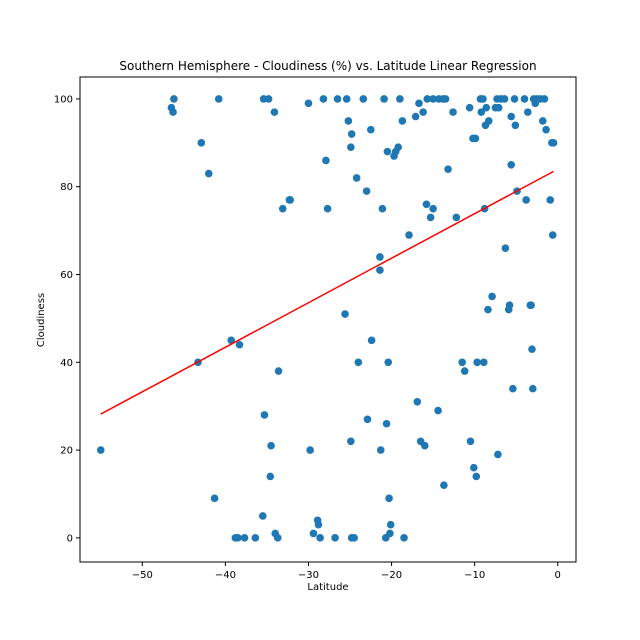  What do you see at coordinates (66, 363) in the screenshot?
I see `y-tick-label: 40` at bounding box center [66, 363].